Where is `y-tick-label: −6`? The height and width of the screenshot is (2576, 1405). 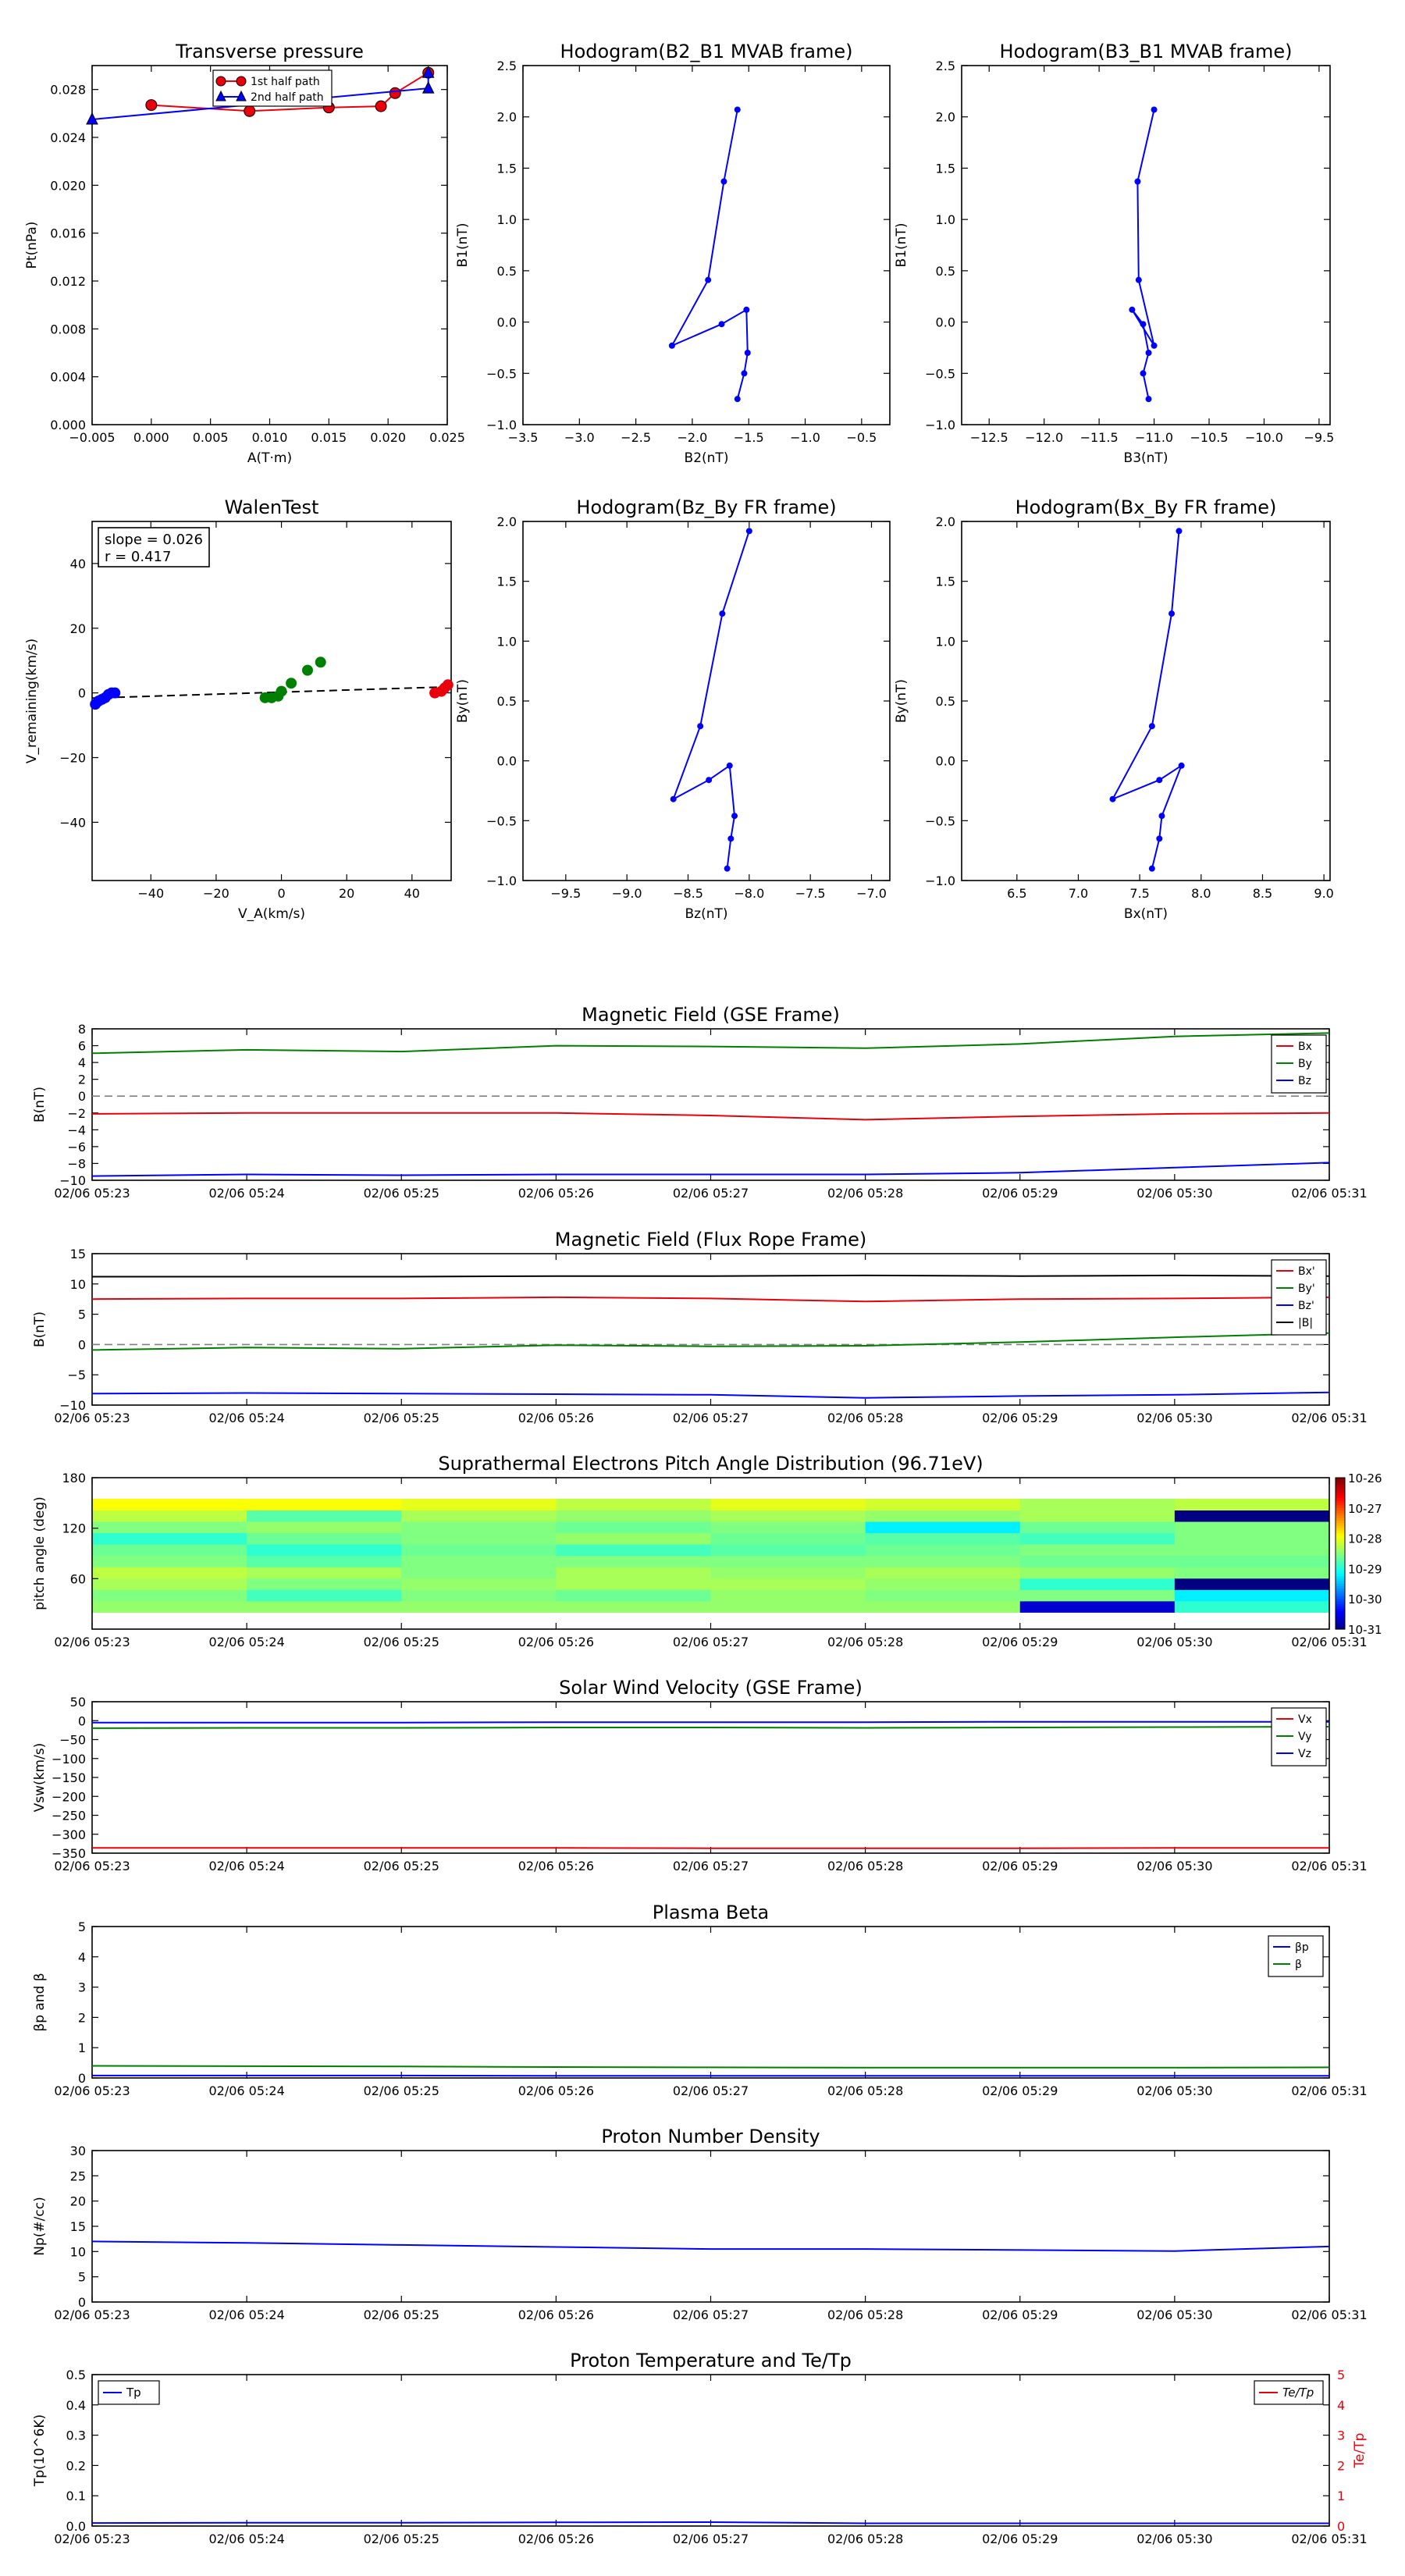 y-tick-label: −6 is located at coordinates (76, 1147).